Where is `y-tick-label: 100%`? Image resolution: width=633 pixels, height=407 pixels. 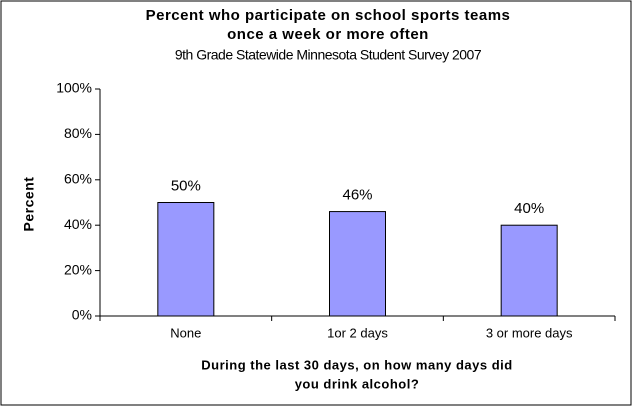
y-tick-label: 100% is located at coordinates (74, 88).